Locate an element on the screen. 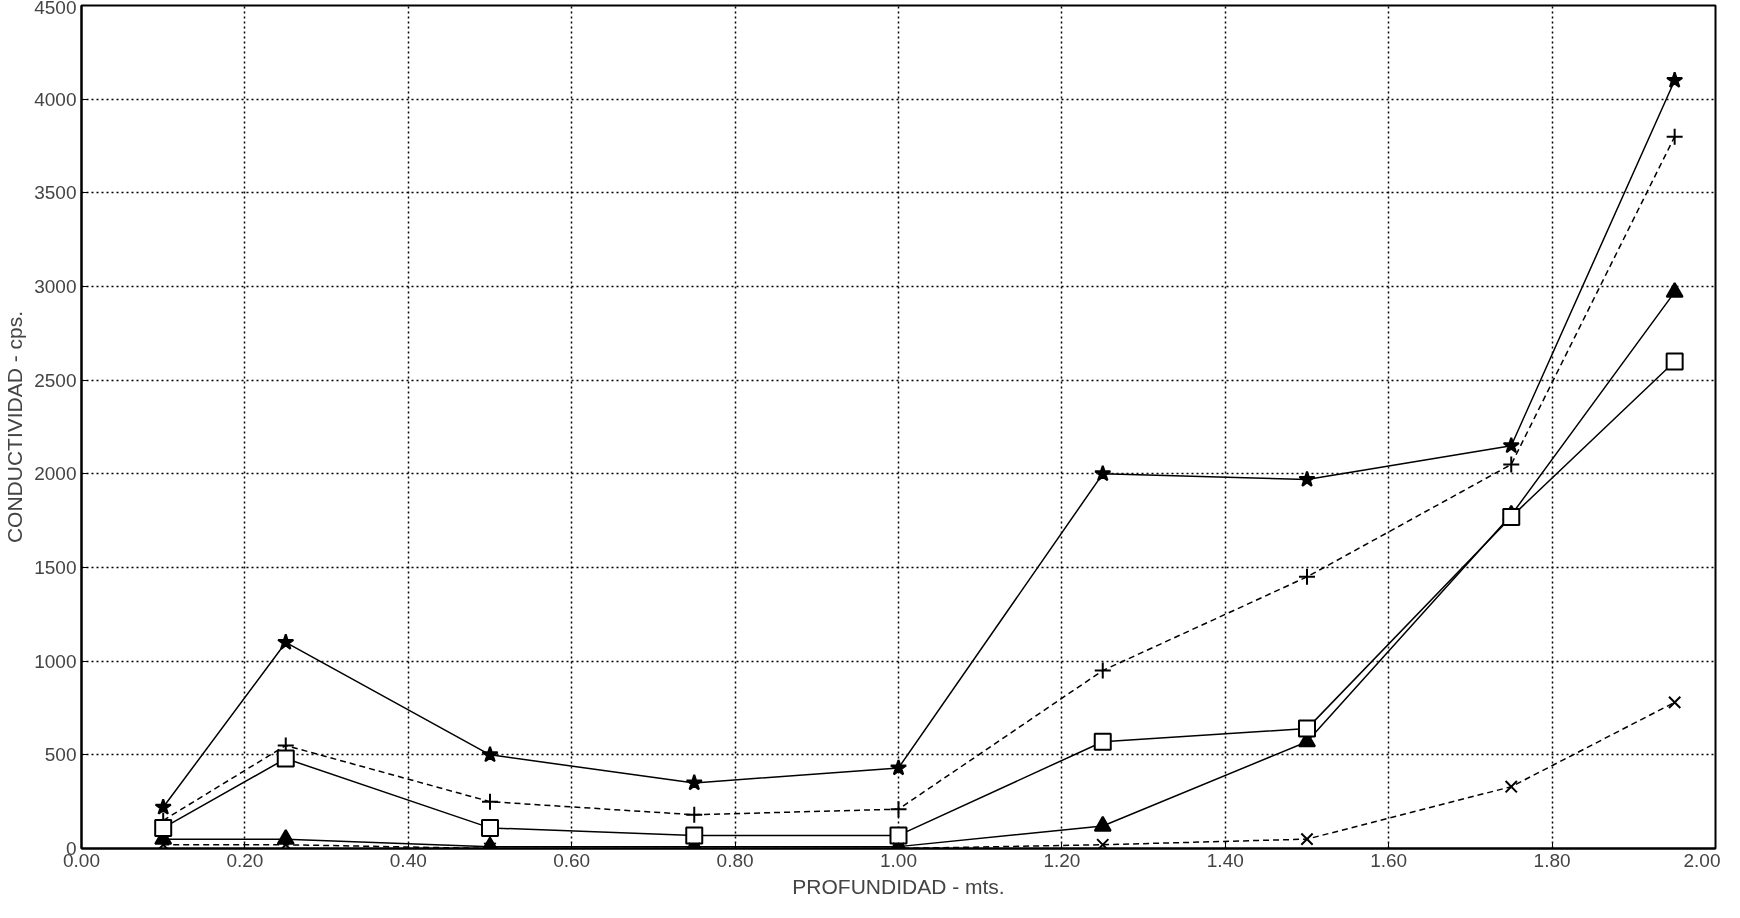 This screenshot has width=1740, height=918. y-tick-label: 3500 is located at coordinates (55, 193).